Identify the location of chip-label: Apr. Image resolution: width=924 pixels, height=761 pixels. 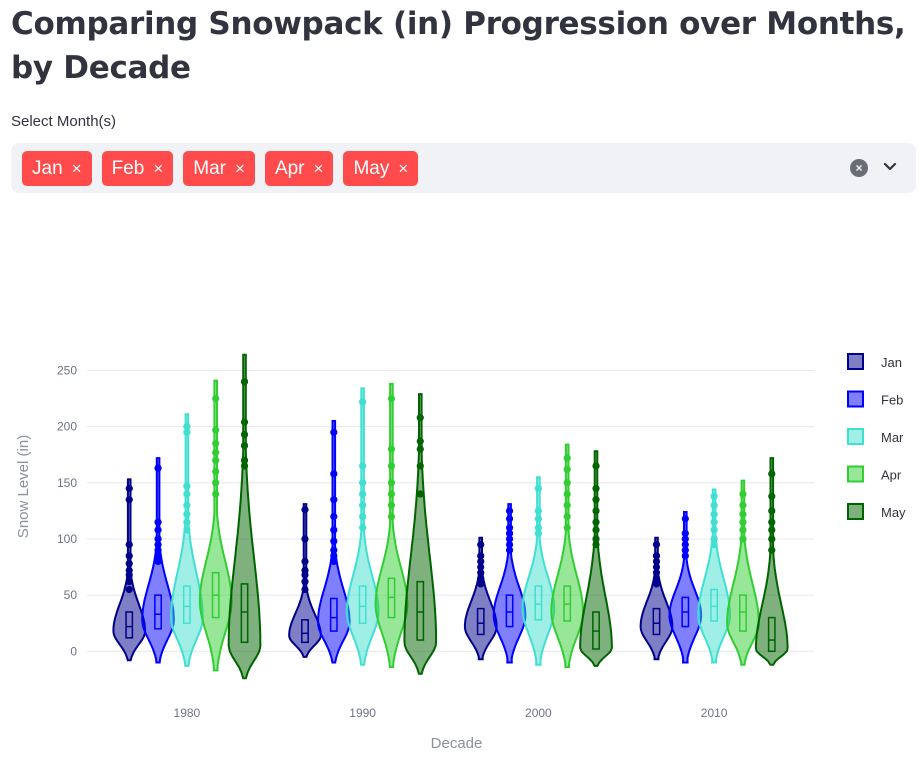
(289, 168).